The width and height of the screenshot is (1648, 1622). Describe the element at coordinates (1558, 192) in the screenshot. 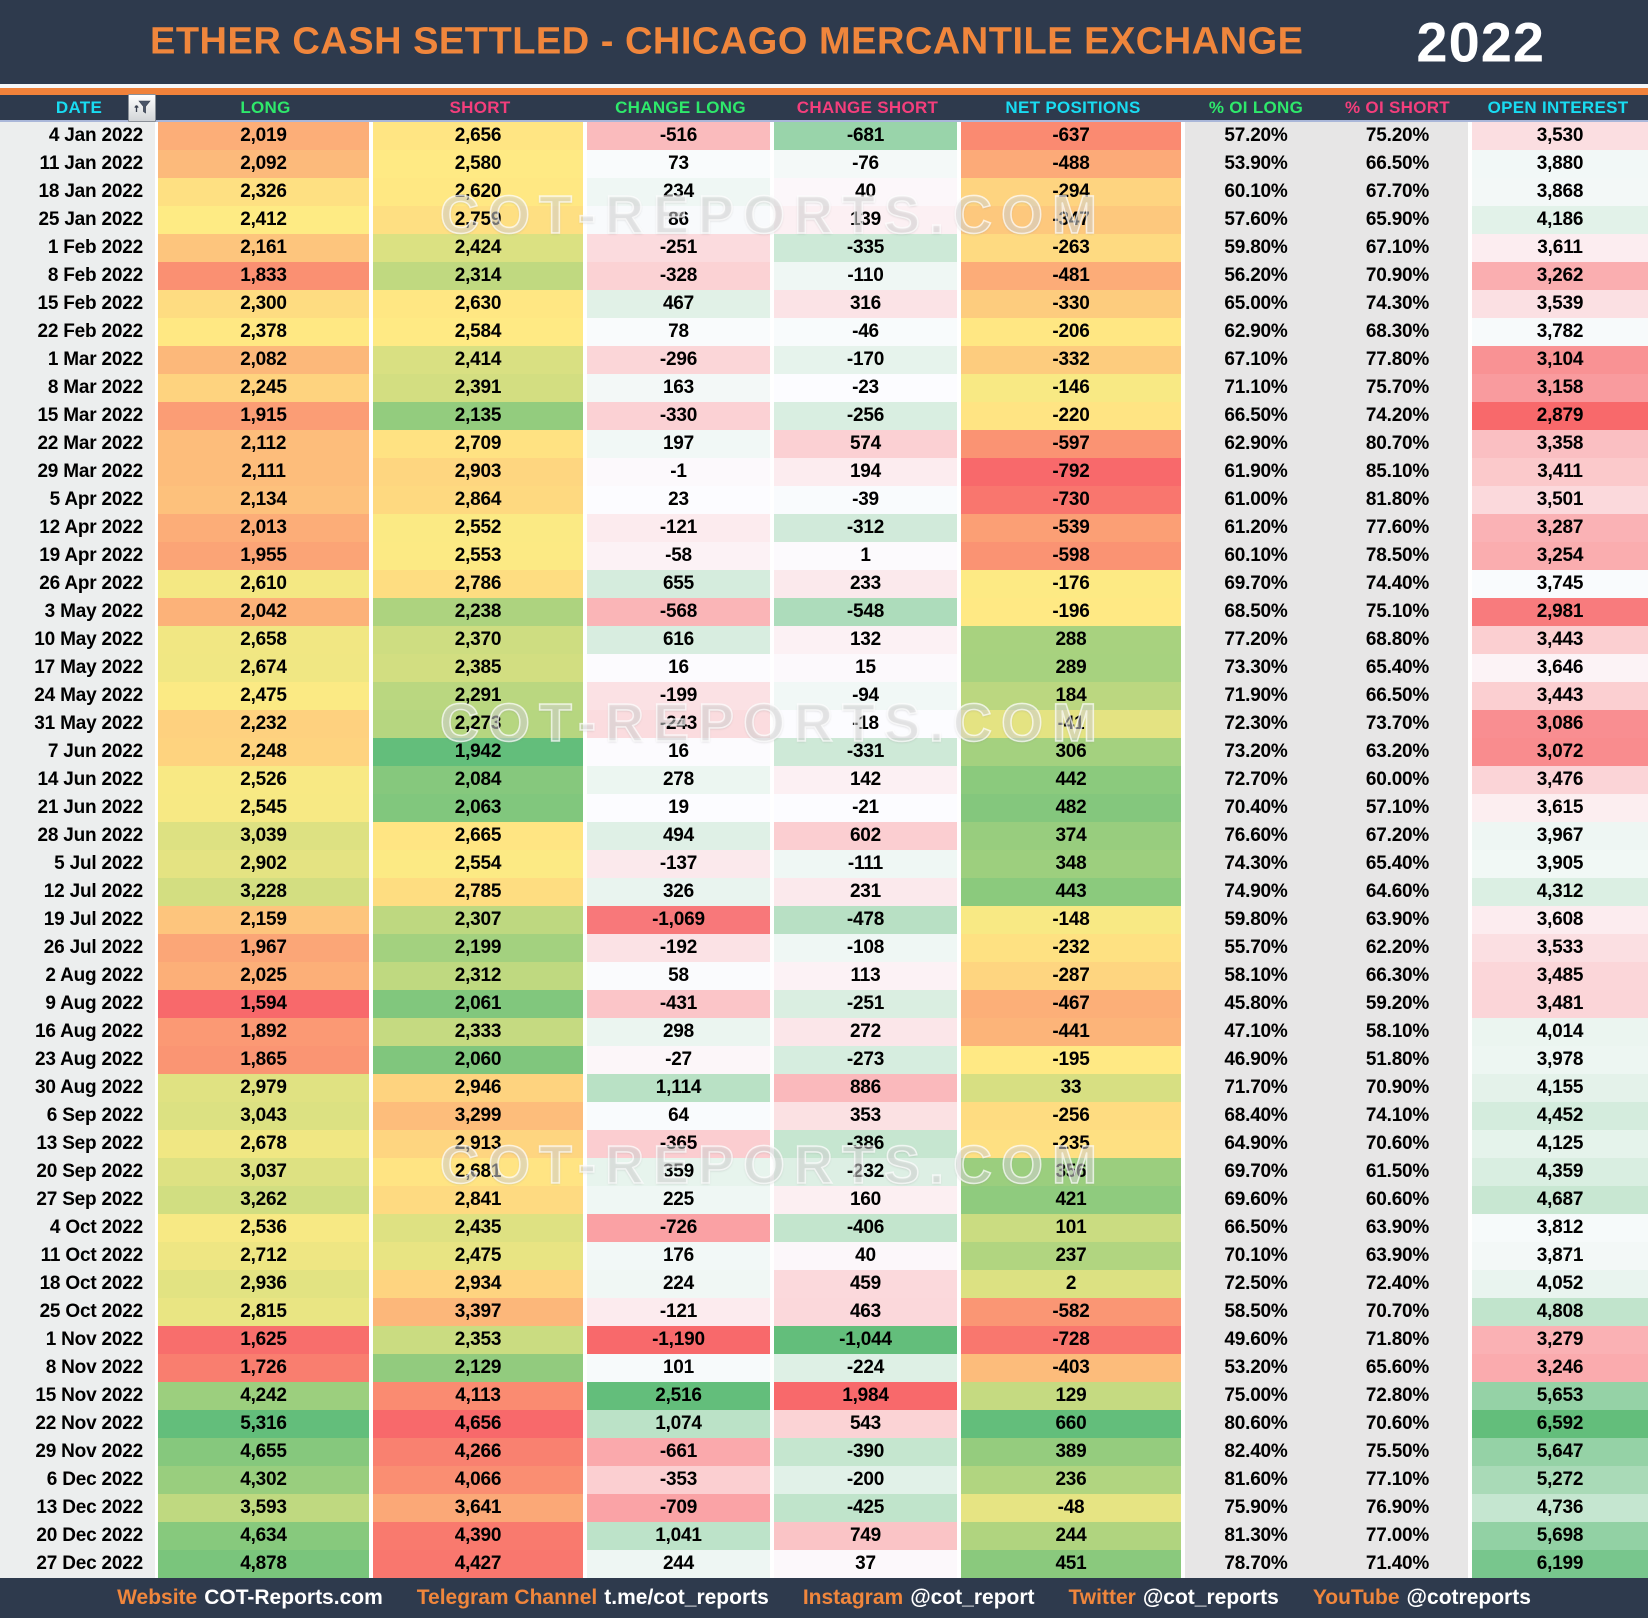

I see `cell-open_interest: 3,868` at that location.